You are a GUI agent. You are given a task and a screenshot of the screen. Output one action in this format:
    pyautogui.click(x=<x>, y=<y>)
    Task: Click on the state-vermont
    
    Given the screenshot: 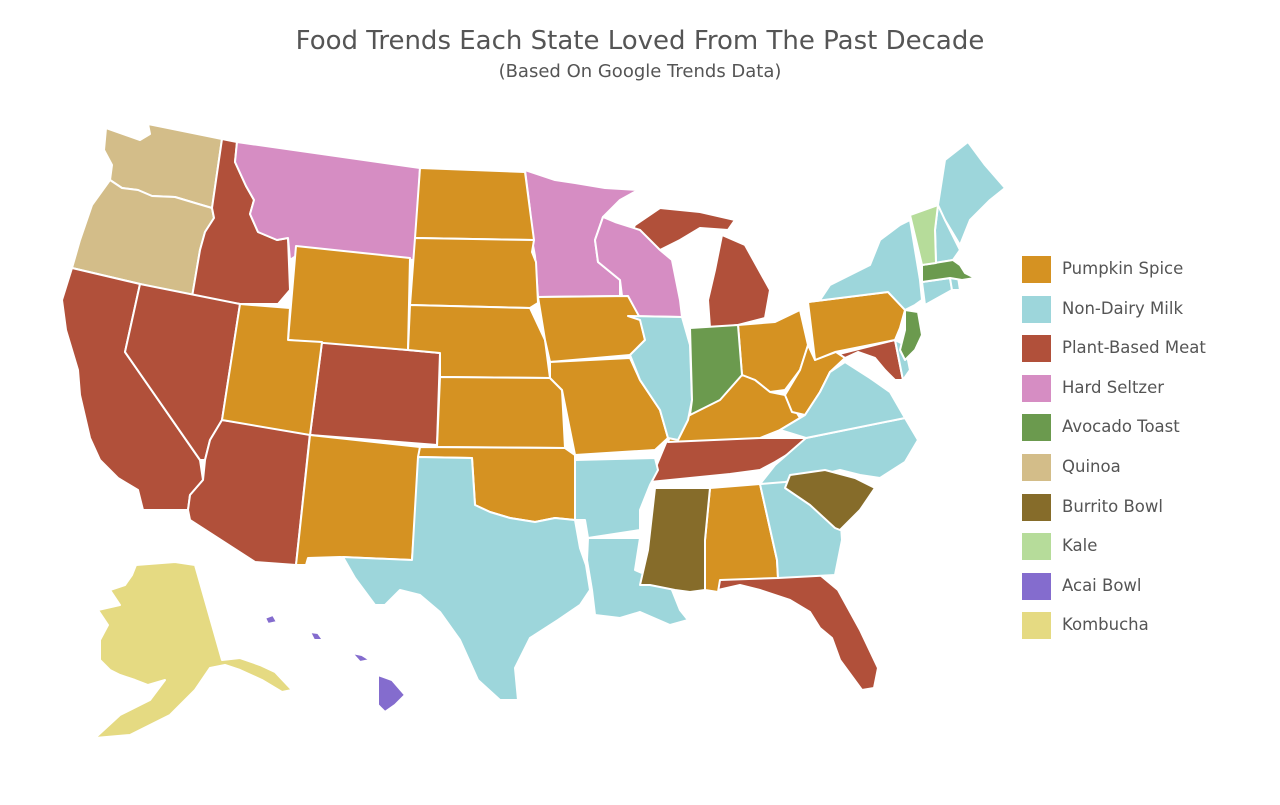 What is the action you would take?
    pyautogui.click(x=924, y=235)
    